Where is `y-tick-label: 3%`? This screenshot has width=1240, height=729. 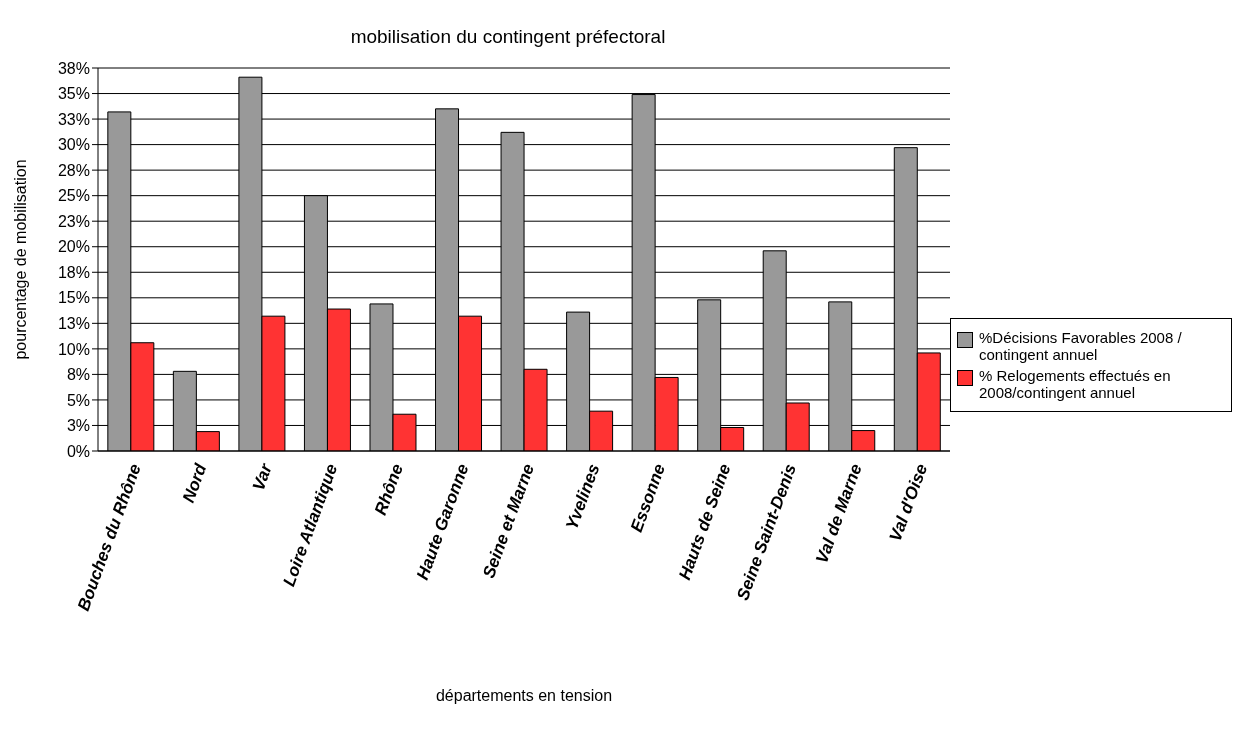 y-tick-label: 3% is located at coordinates (78, 426).